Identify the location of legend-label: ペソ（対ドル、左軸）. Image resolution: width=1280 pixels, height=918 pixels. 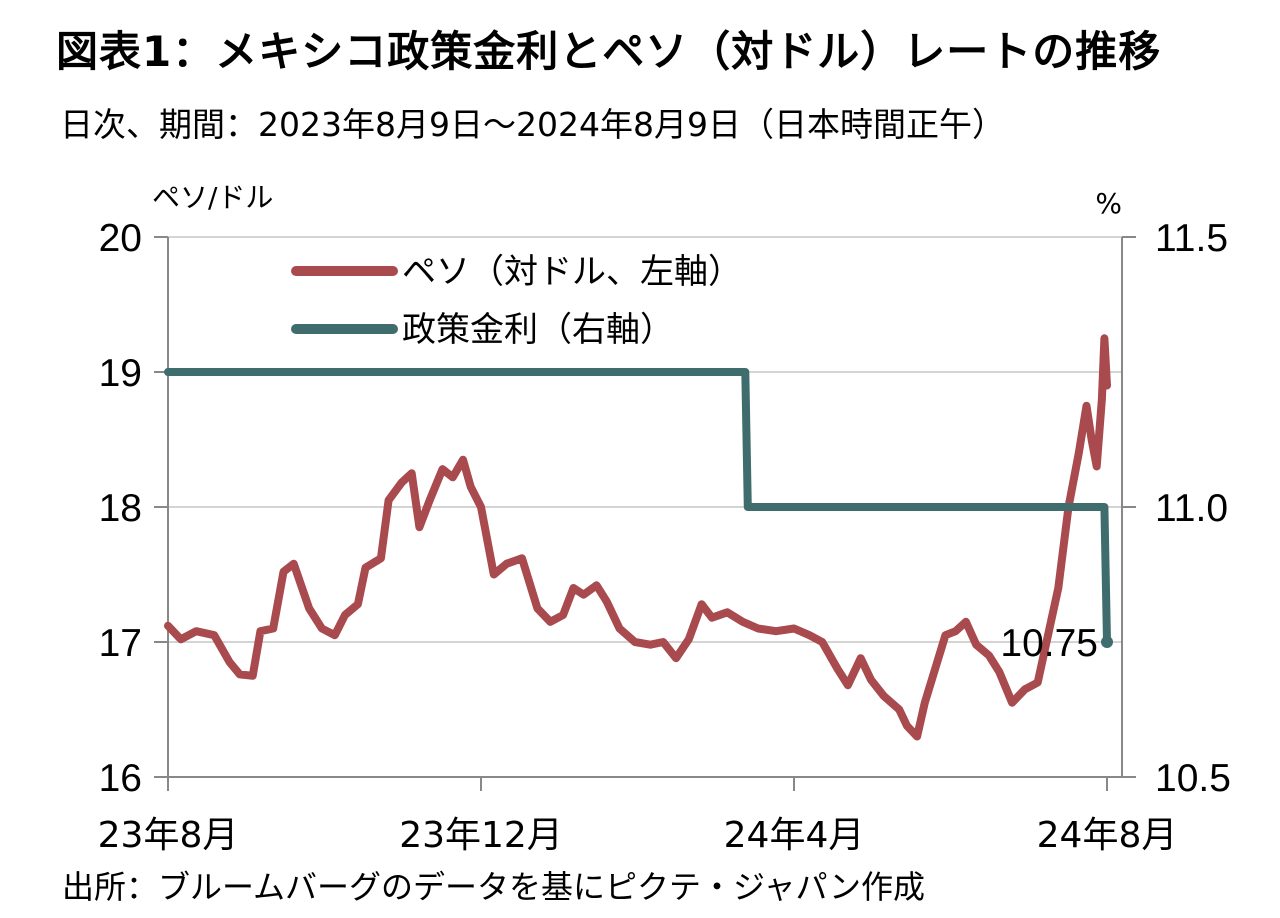
(572, 272).